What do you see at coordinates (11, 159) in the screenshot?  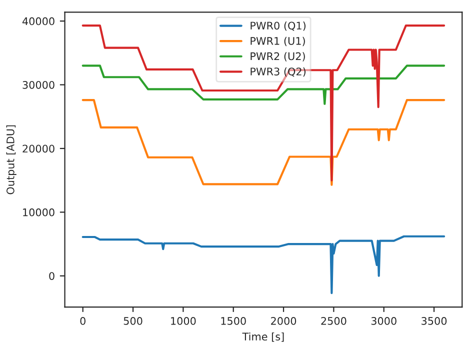 I see `y-axis-title: Output [ADU]` at bounding box center [11, 159].